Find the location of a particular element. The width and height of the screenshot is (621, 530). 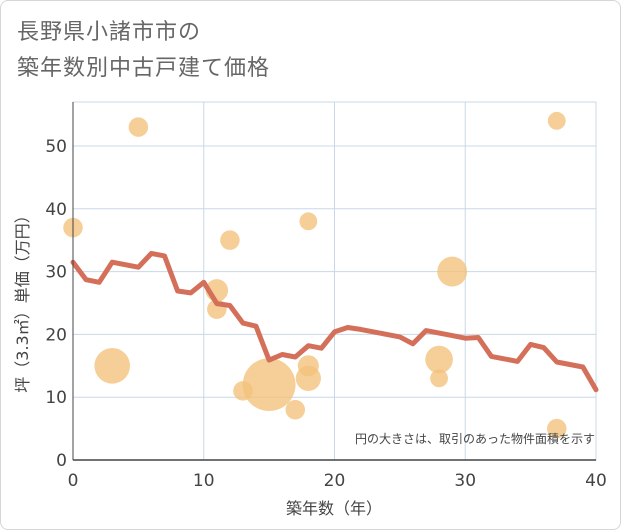

size-legend-note: 円の大きさは、取引のあった物件面積を示す is located at coordinates (475, 438).